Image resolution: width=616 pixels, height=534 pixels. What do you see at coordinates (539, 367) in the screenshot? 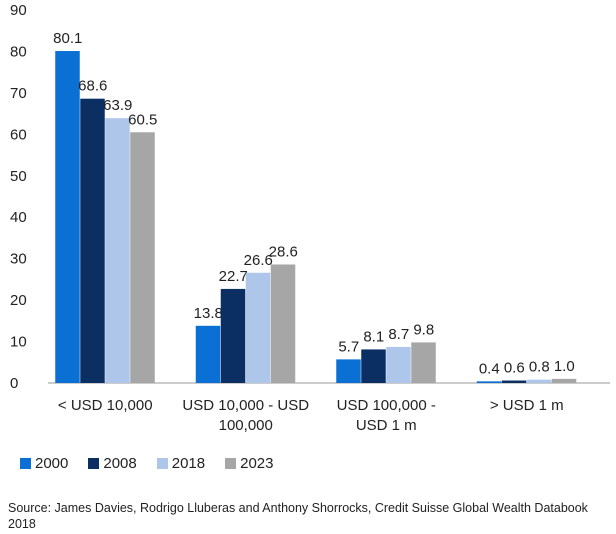
I see `data-label: 0.8` at bounding box center [539, 367].